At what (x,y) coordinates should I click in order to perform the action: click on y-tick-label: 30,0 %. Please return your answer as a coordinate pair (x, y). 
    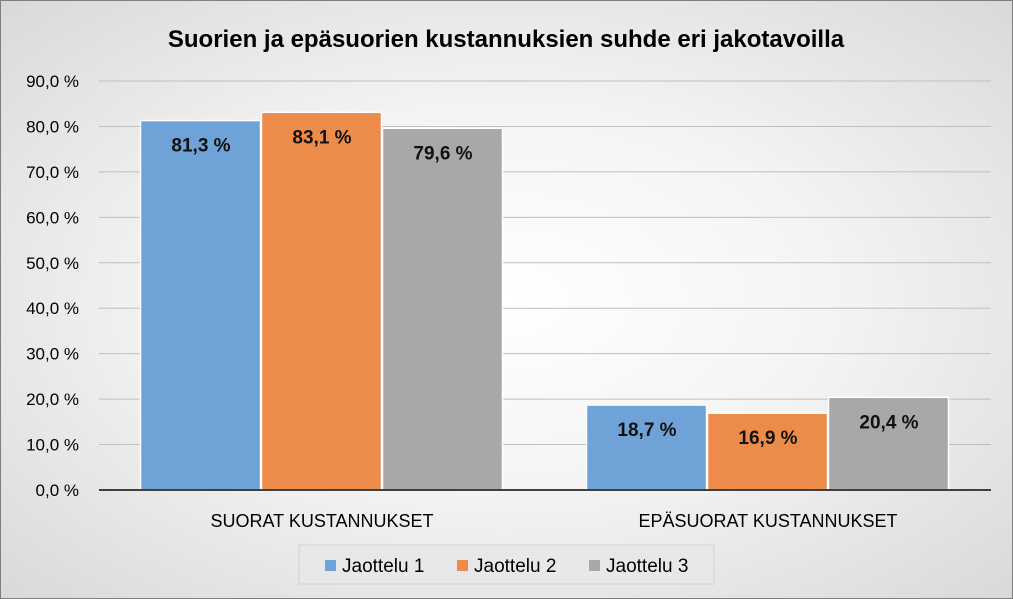
    Looking at the image, I should click on (52, 354).